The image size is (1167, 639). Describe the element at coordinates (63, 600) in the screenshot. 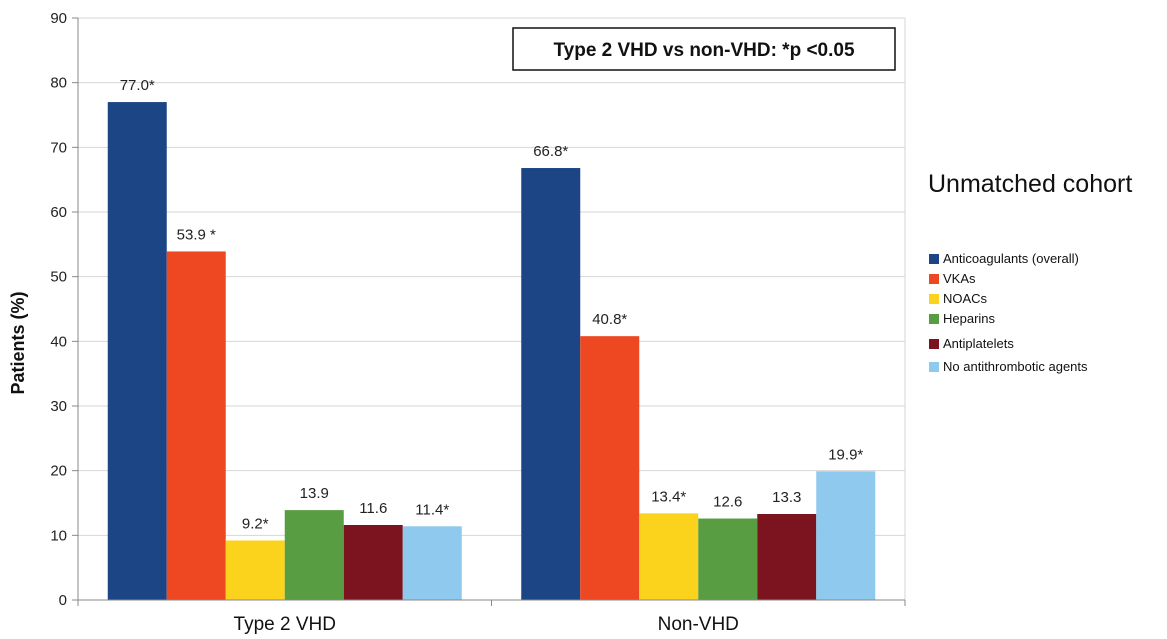

I see `y-tick-label: 0` at that location.